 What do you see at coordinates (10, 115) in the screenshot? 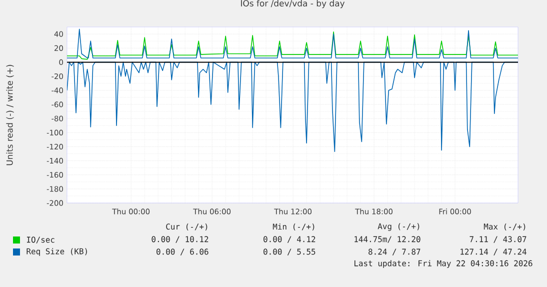
I see `y-axis-title: Units read (-) / write (+)` at bounding box center [10, 115].